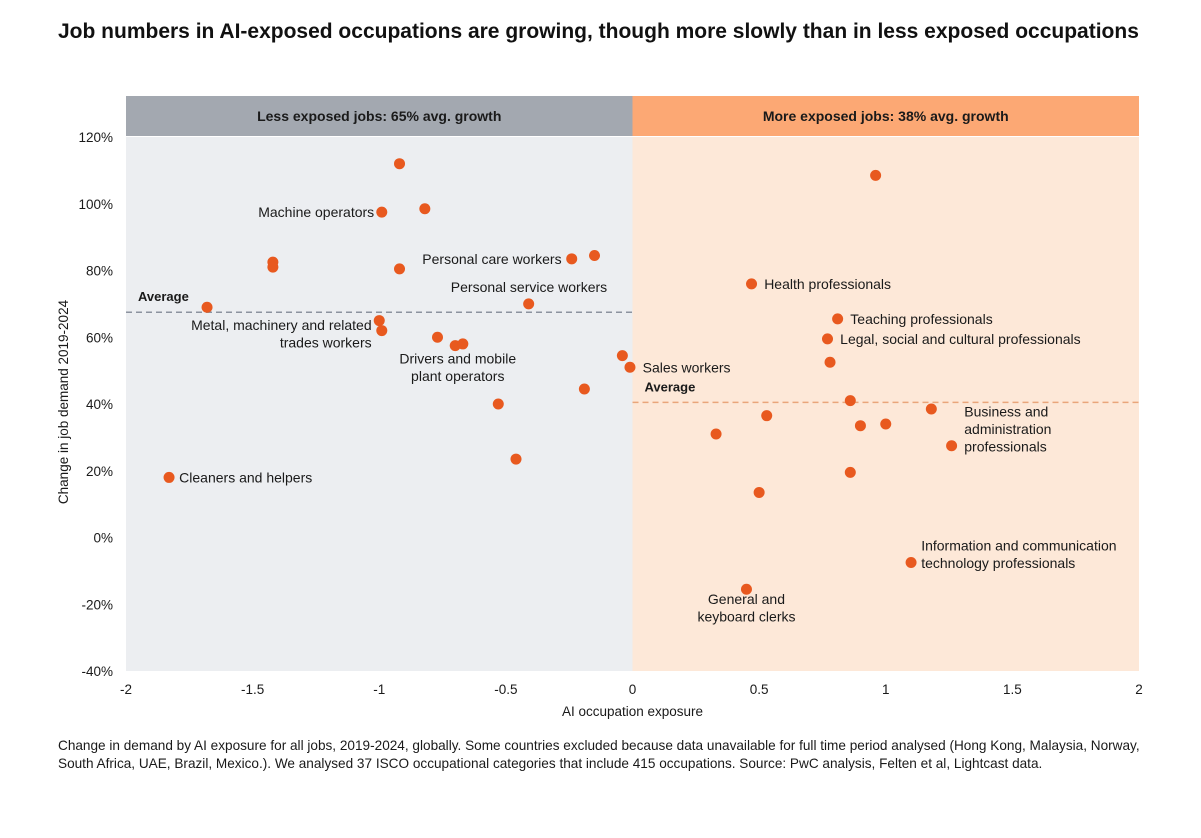  What do you see at coordinates (633, 689) in the screenshot?
I see `x-tick-label: 0` at bounding box center [633, 689].